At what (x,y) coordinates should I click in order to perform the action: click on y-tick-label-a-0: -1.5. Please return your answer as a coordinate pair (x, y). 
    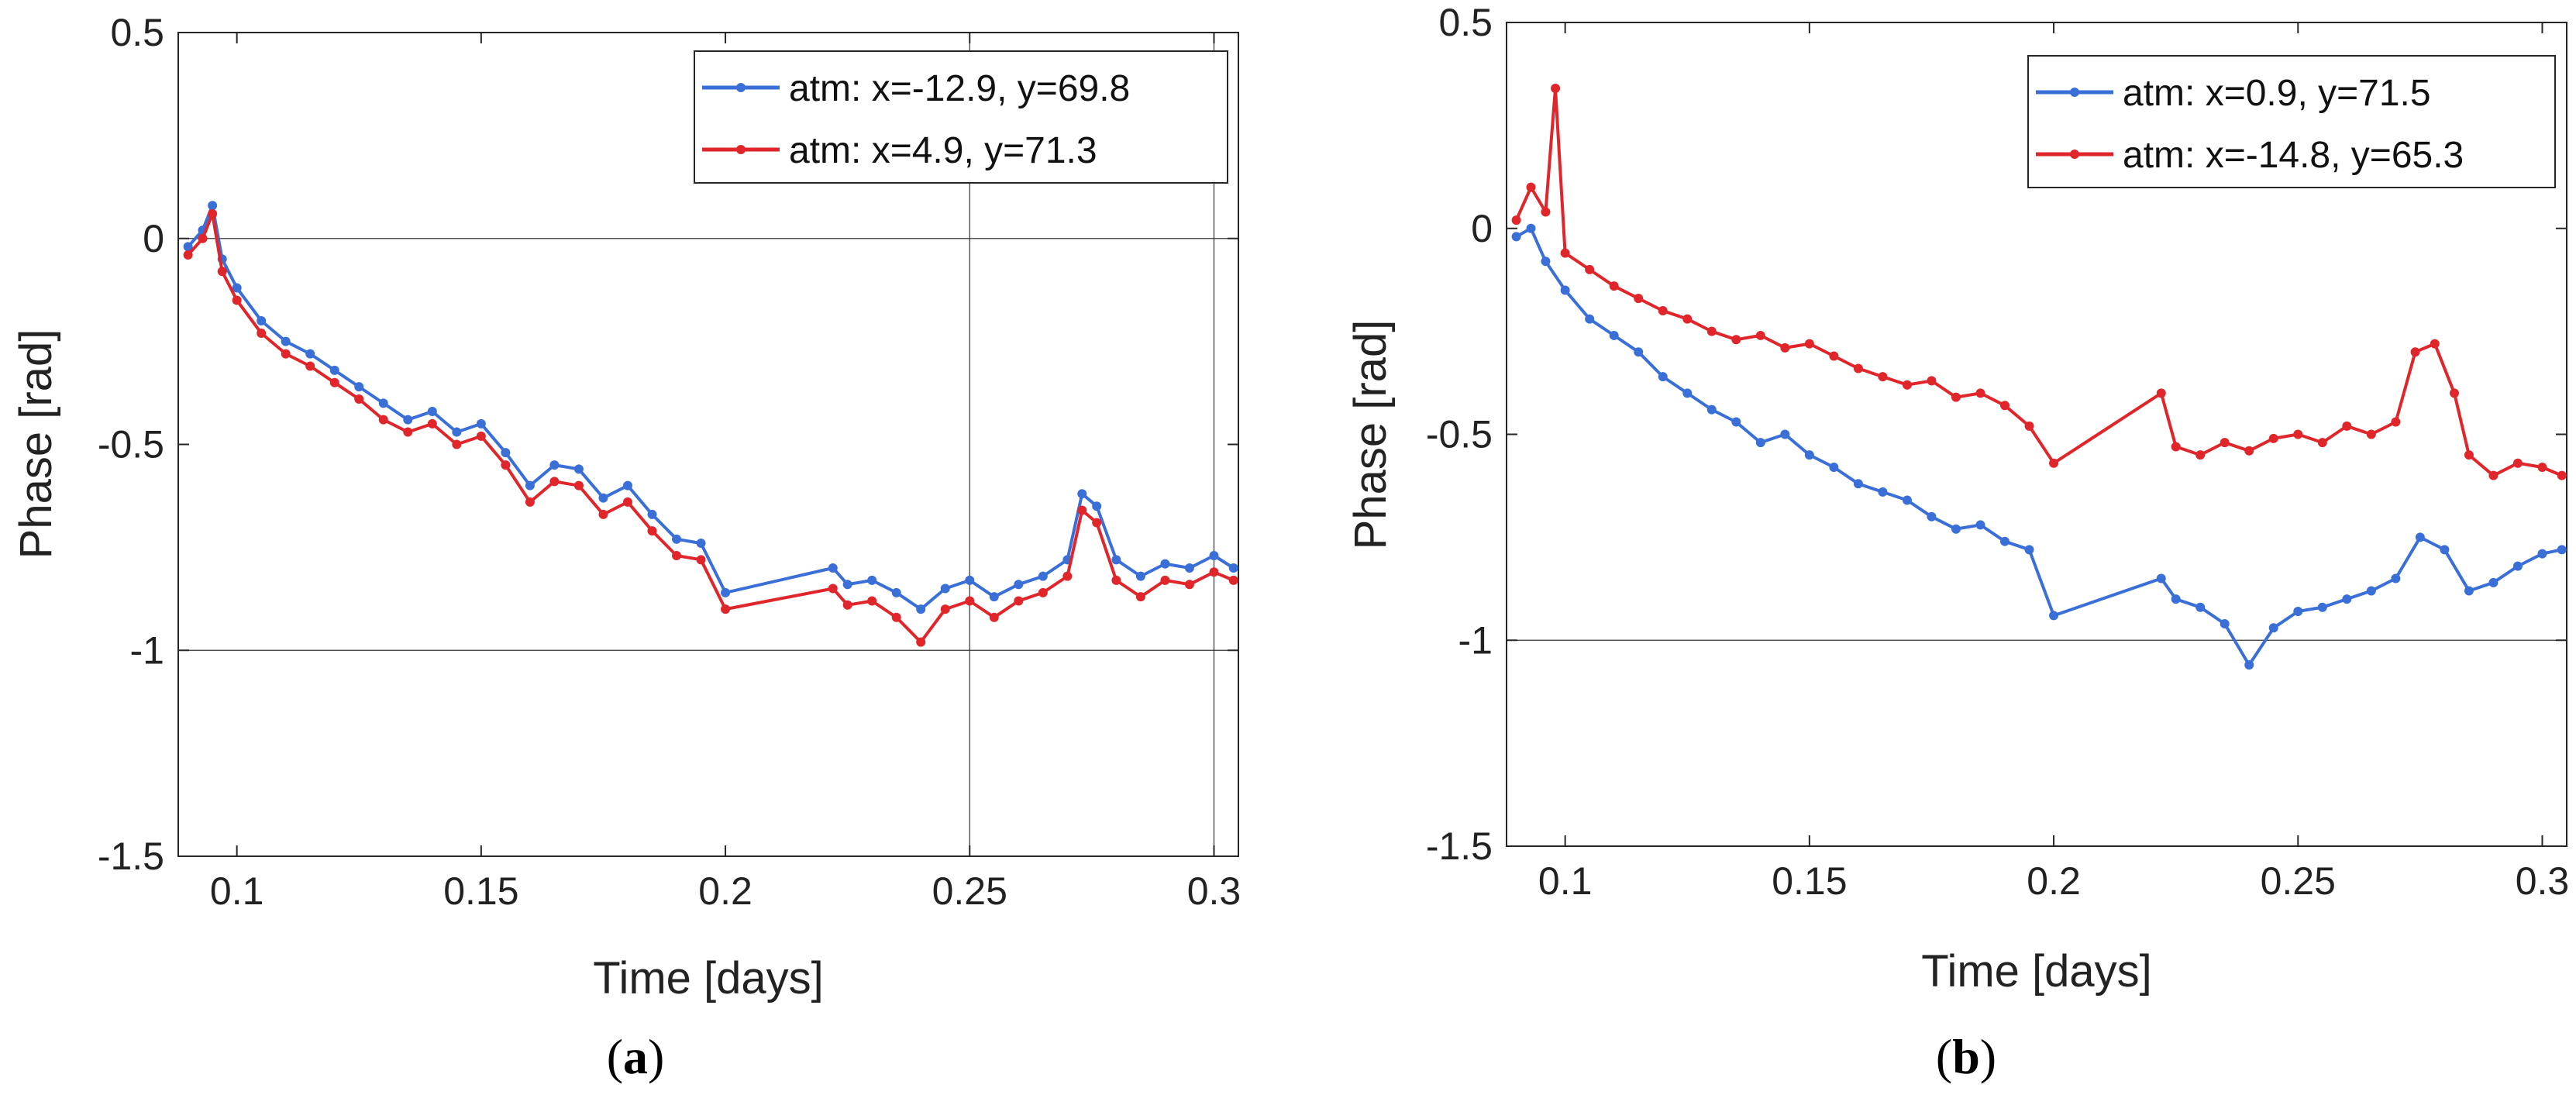
    Looking at the image, I should click on (131, 856).